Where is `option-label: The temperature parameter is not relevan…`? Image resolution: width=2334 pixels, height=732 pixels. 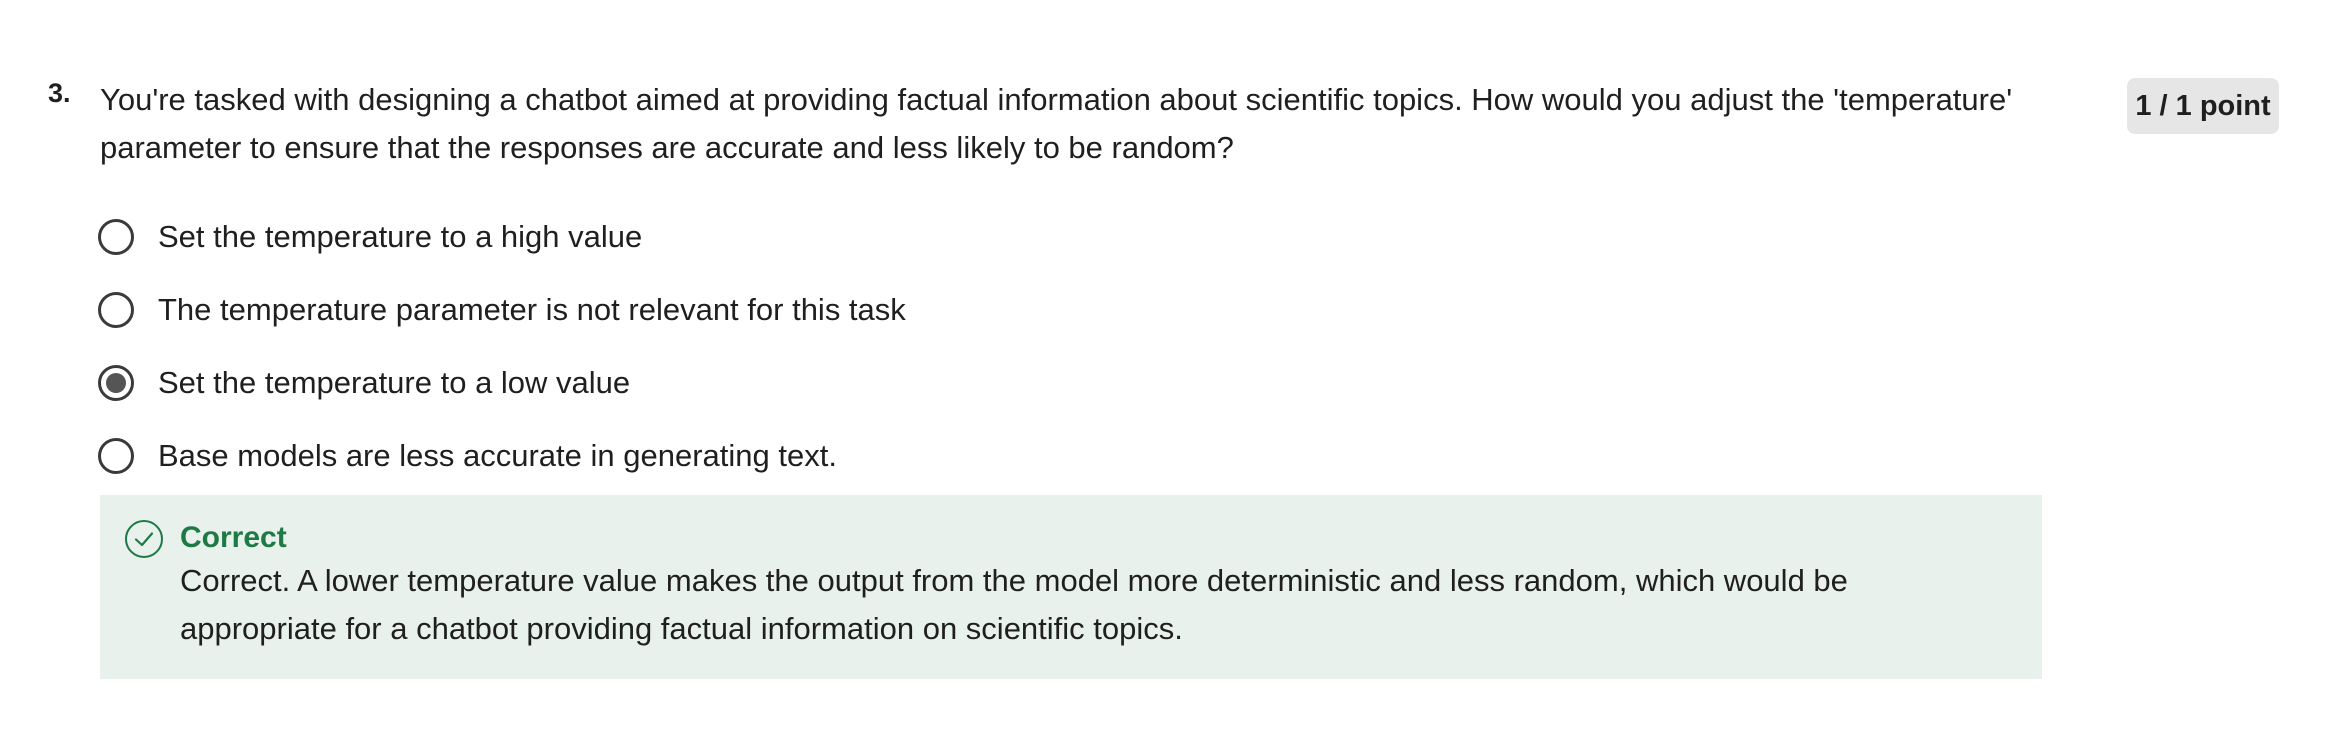
option-label: The temperature parameter is not relevan… is located at coordinates (532, 309).